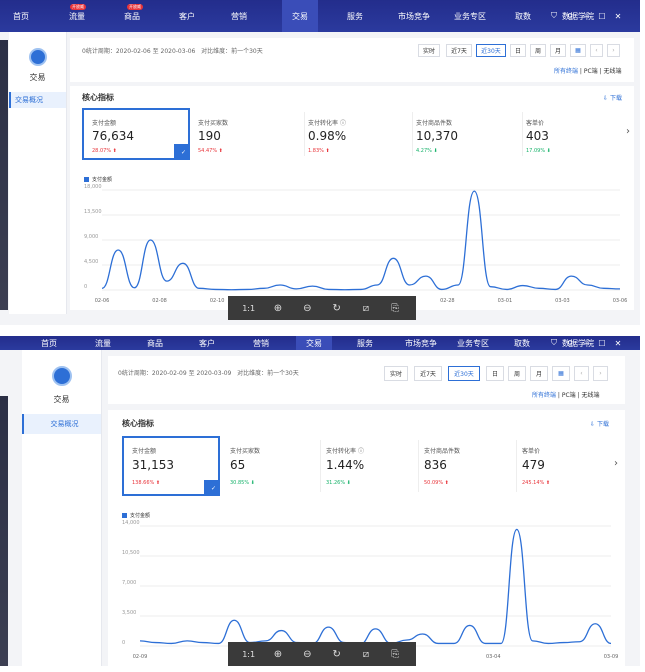  What do you see at coordinates (140, 657) in the screenshot?
I see `x-tick-label: 02-09` at bounding box center [140, 657].